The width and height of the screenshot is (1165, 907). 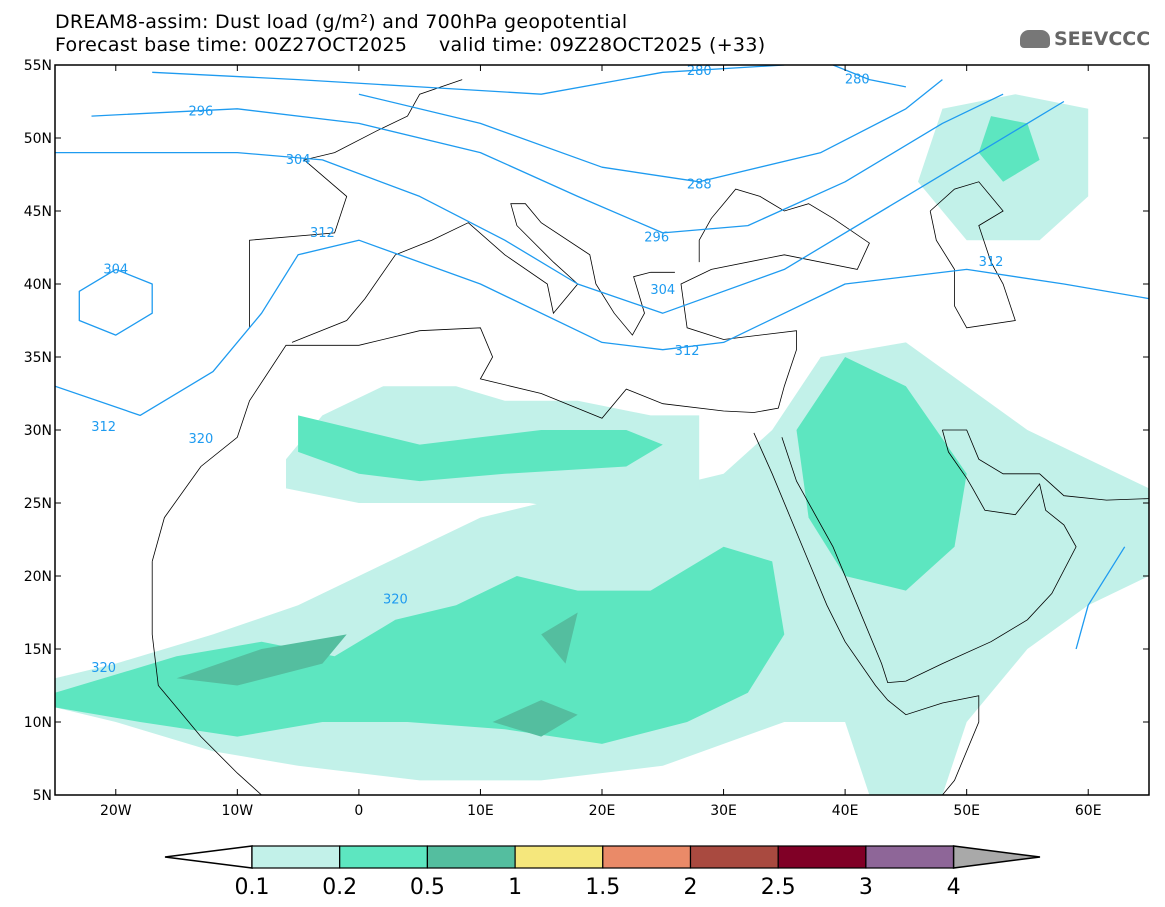 What do you see at coordinates (515, 887) in the screenshot?
I see `legend-label: 1` at bounding box center [515, 887].